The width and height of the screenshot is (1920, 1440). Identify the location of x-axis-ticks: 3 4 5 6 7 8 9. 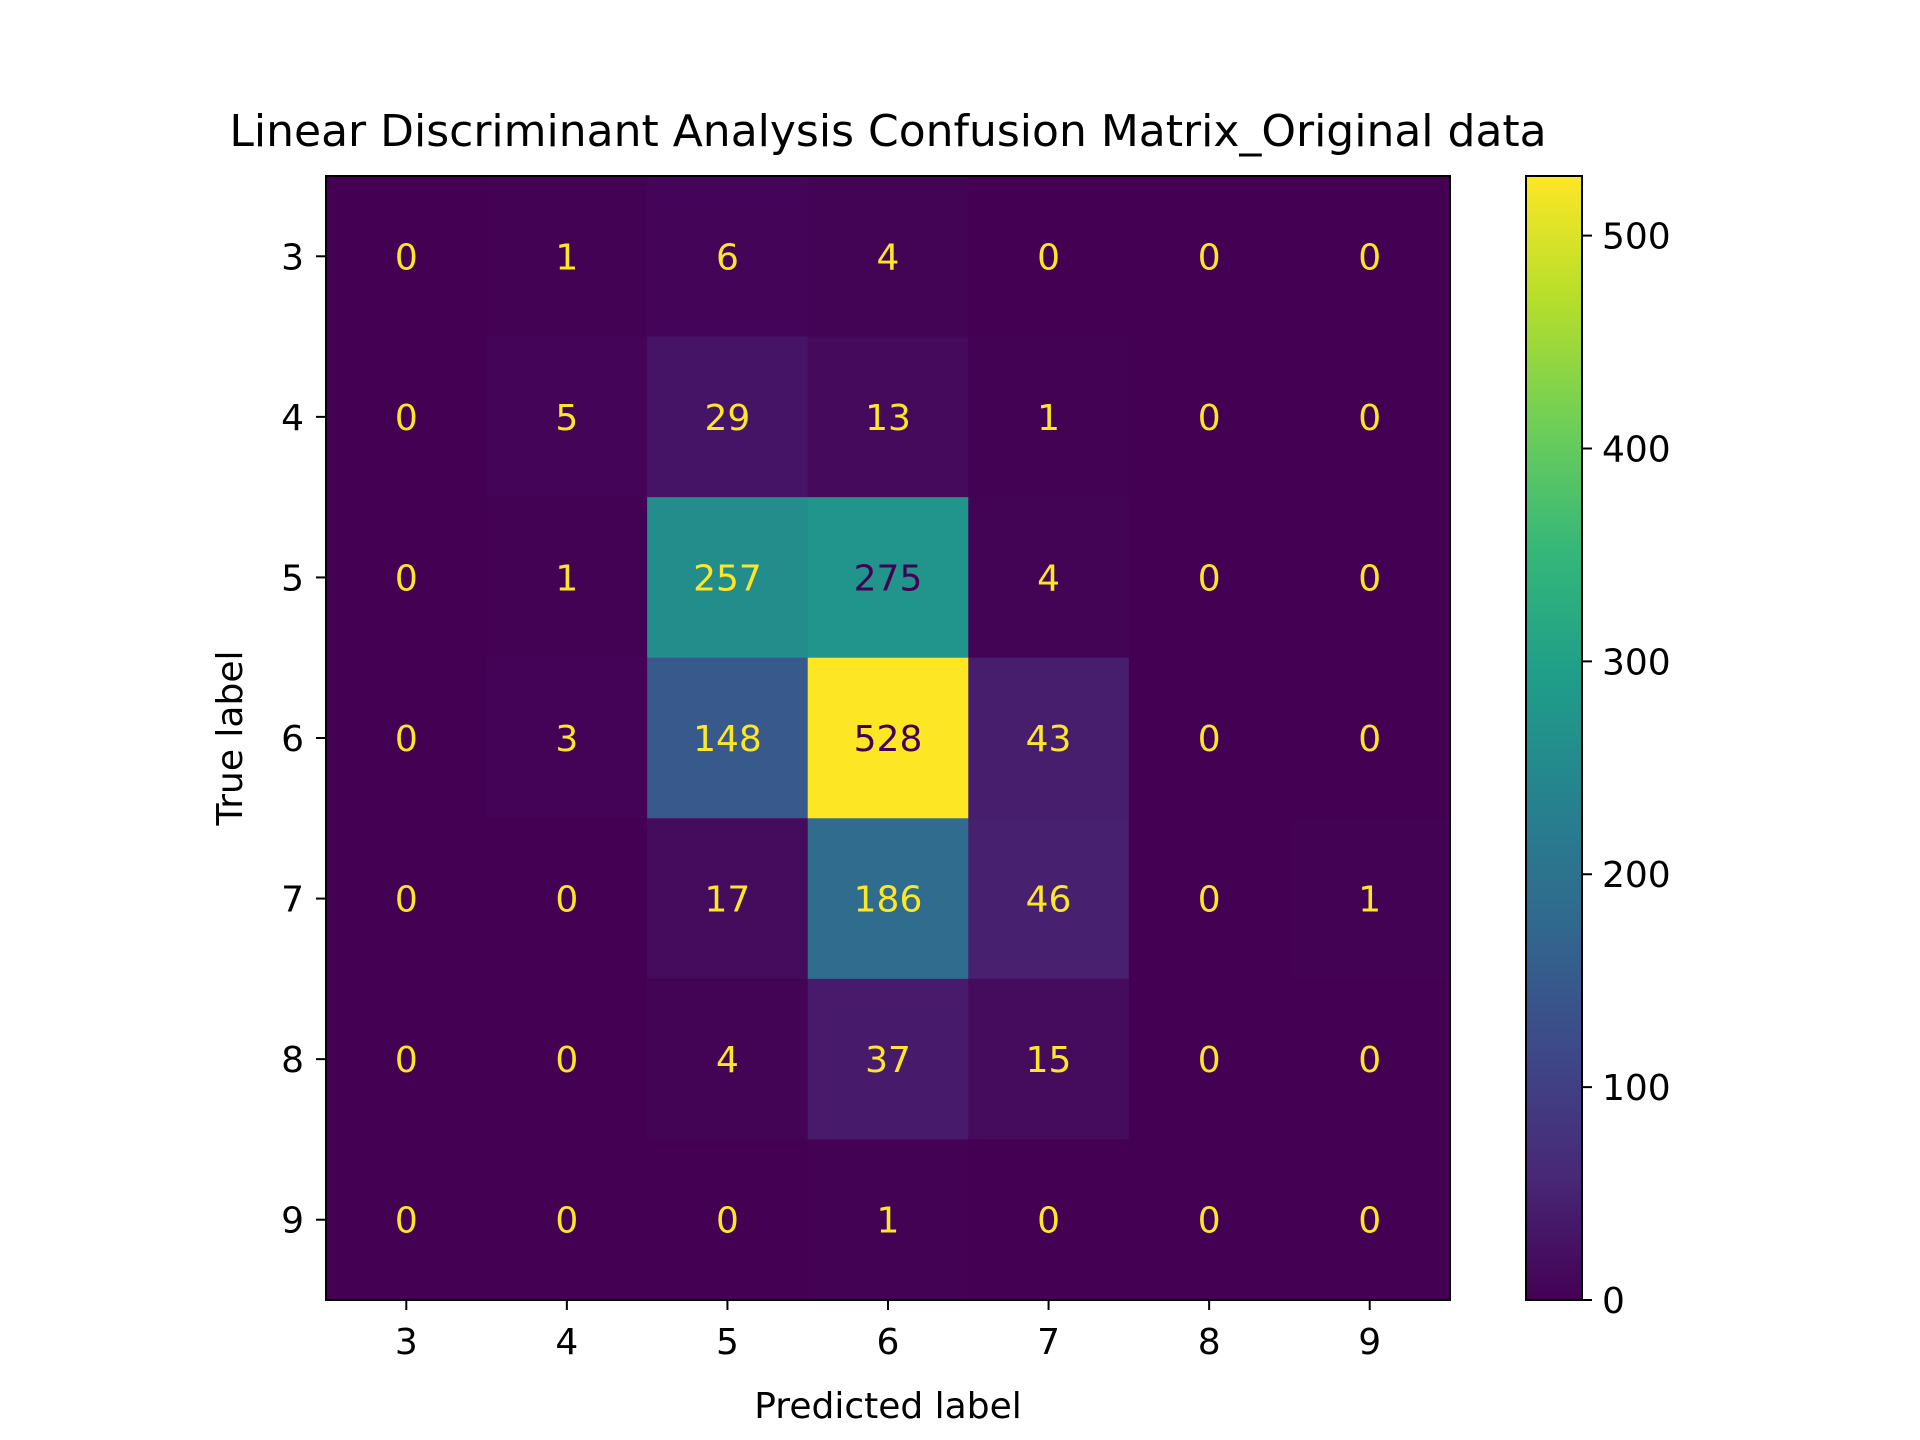
(888, 1331).